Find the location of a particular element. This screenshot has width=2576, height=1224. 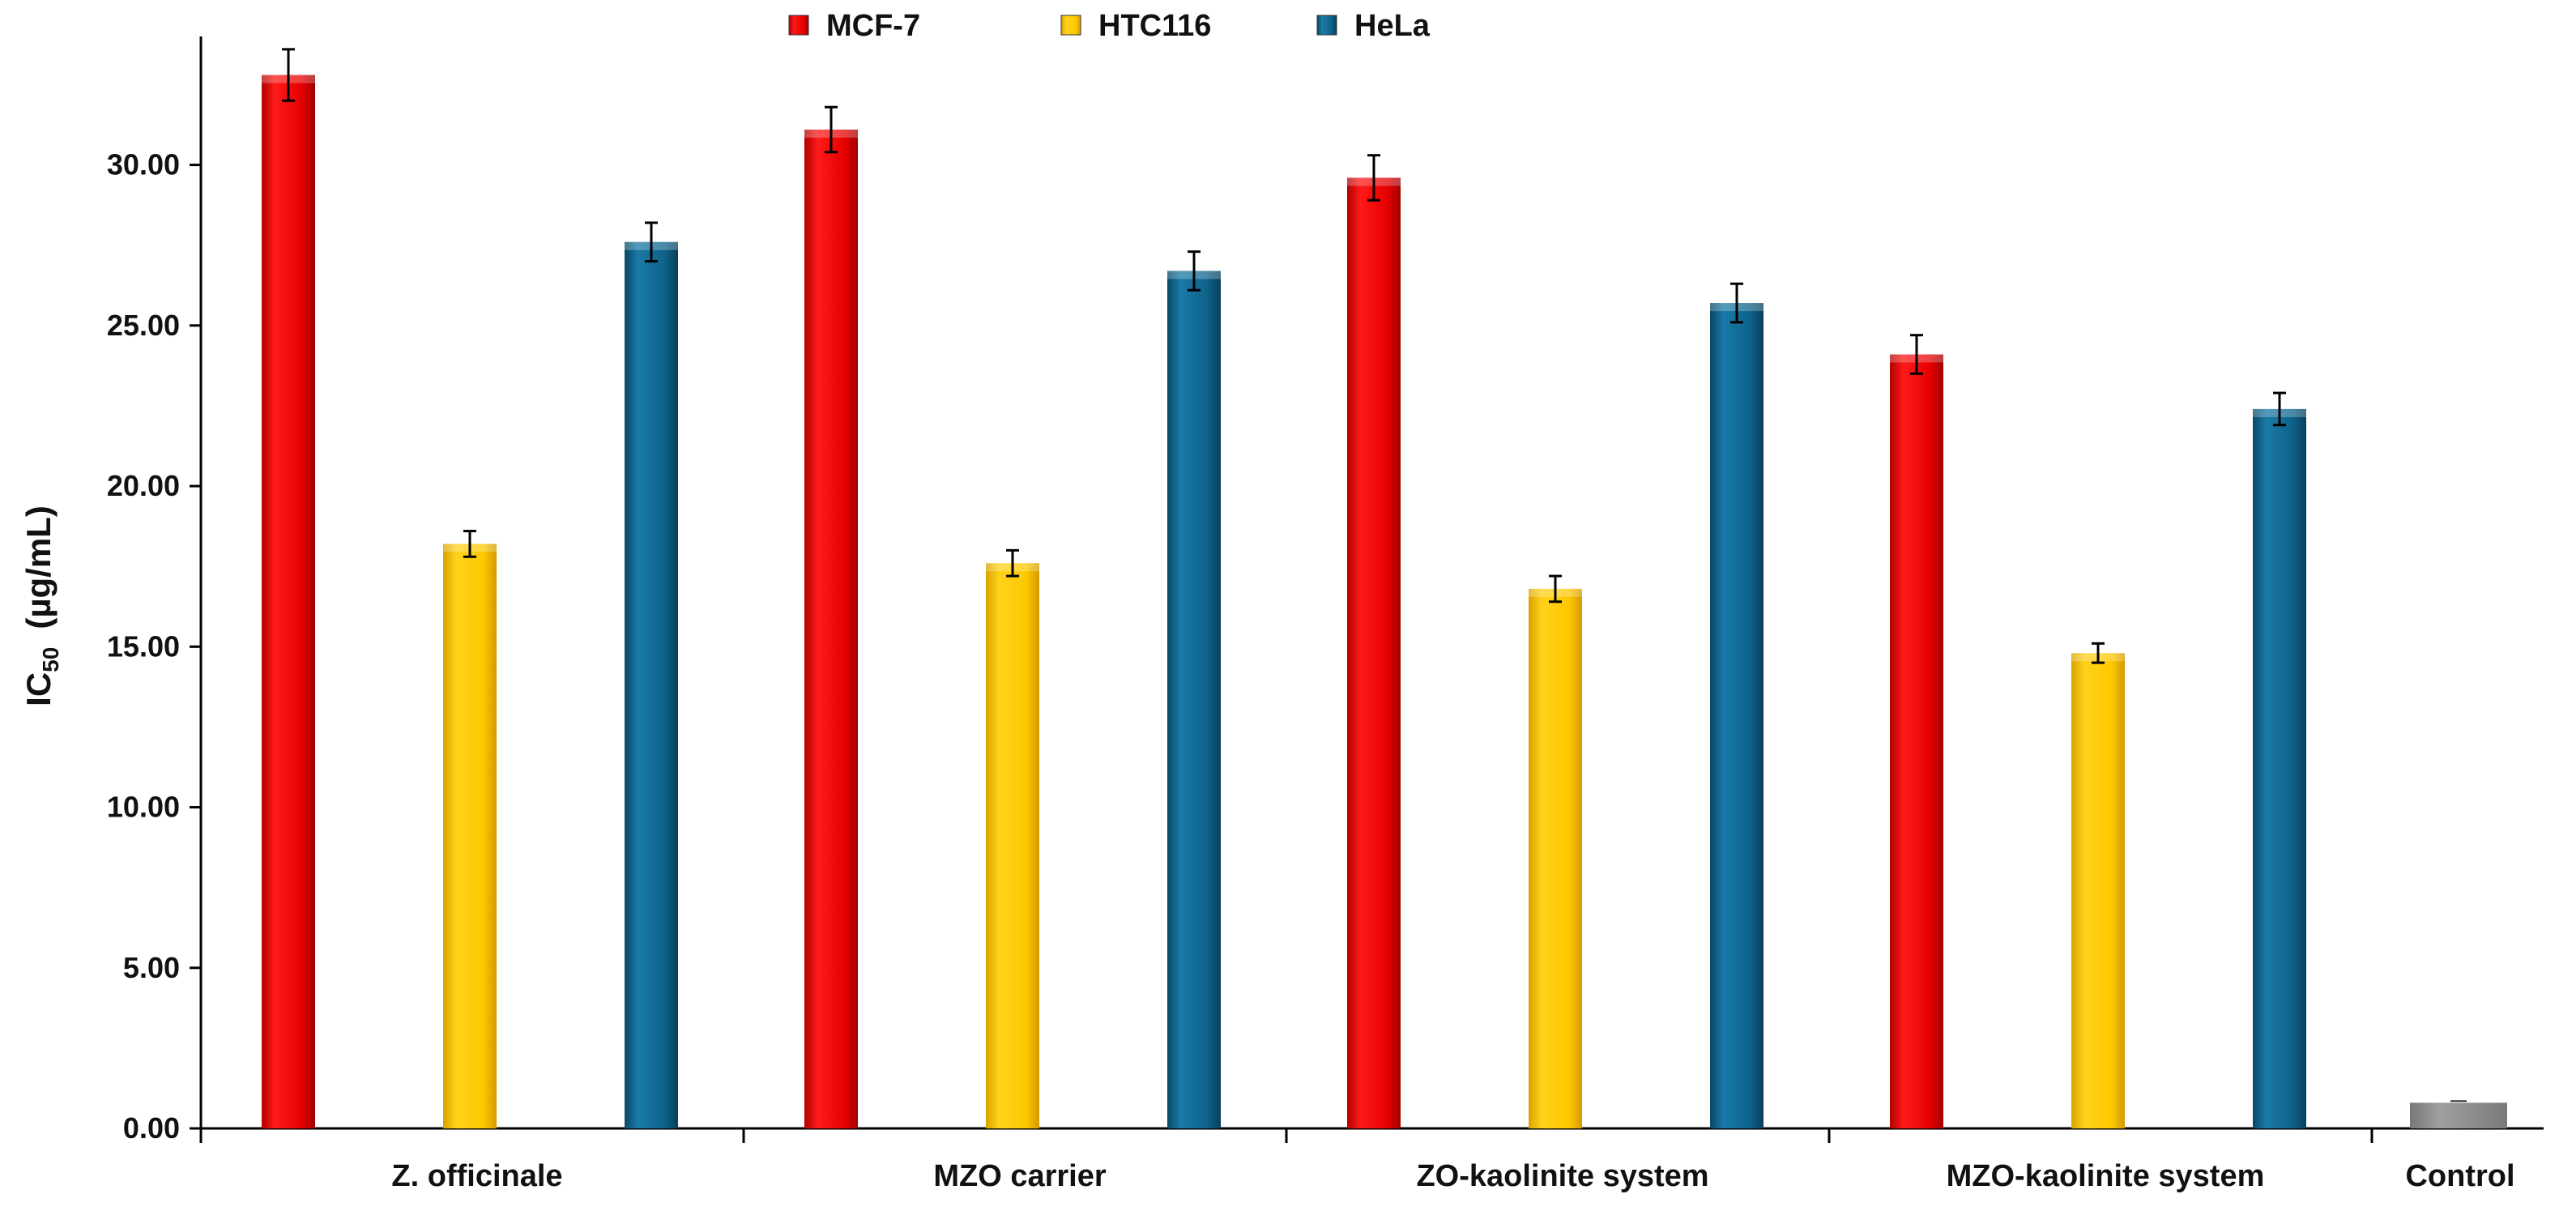

legend-label: HeLa is located at coordinates (1392, 26).